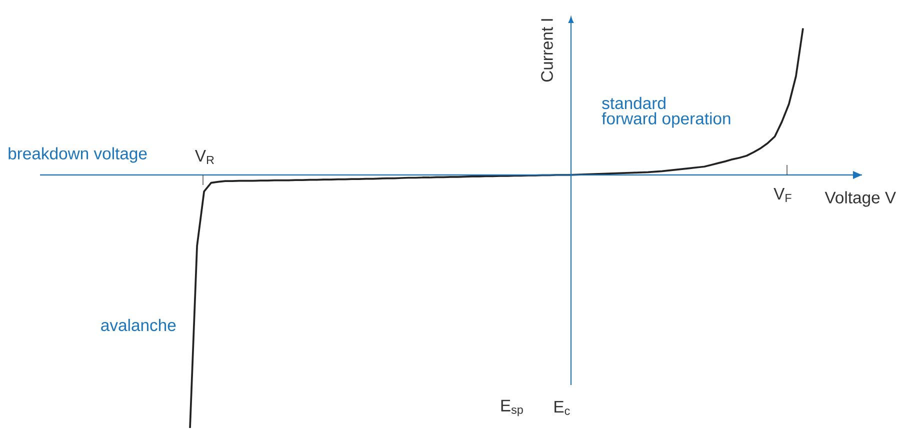 The height and width of the screenshot is (429, 905). Describe the element at coordinates (77, 155) in the screenshot. I see `text: breakdown voltage` at that location.